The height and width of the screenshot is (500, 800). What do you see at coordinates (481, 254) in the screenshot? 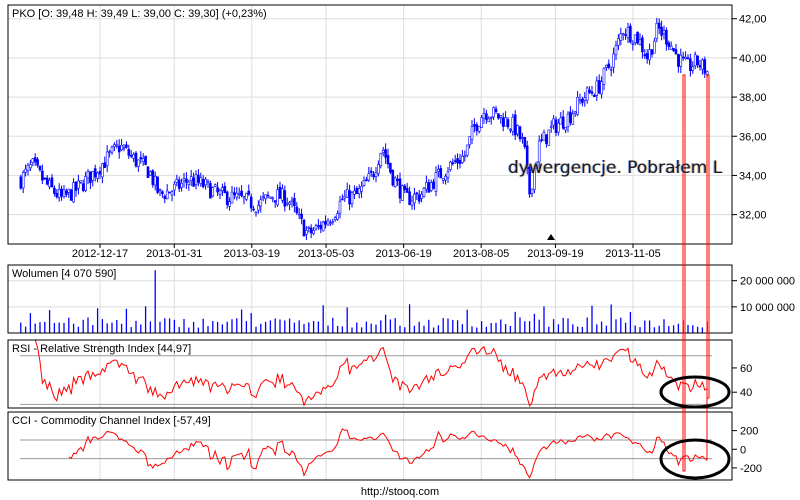
I see `x-tick-label: 2013-08-05` at bounding box center [481, 254].